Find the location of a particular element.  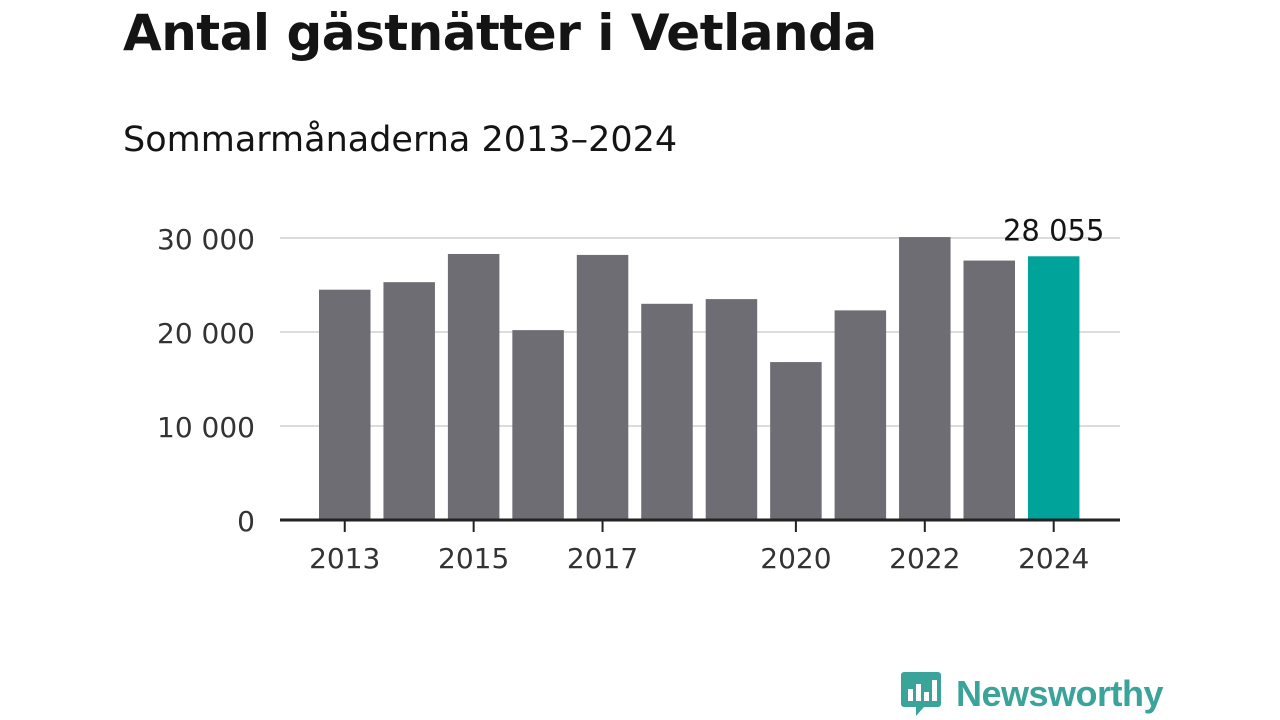

y-tick-label: 20 000 is located at coordinates (206, 333).